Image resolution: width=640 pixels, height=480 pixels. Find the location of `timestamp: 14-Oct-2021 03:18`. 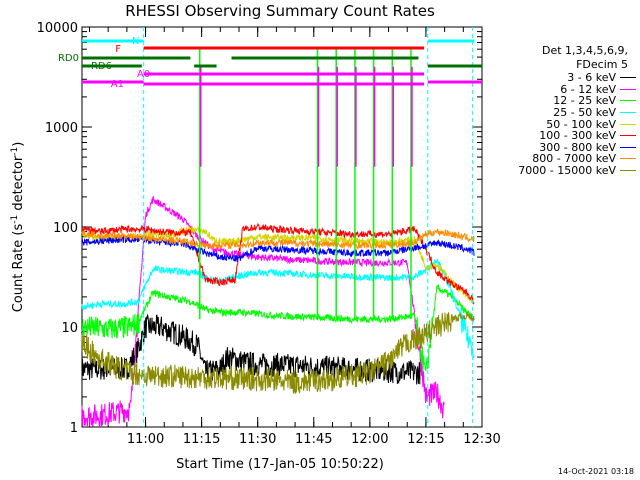

timestamp: 14-Oct-2021 03:18 is located at coordinates (596, 471).